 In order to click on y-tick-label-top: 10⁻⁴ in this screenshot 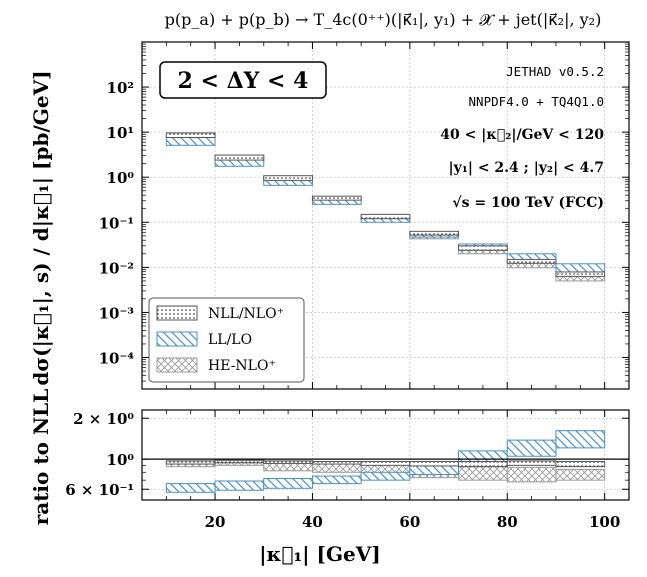, I will do `click(117, 358)`.